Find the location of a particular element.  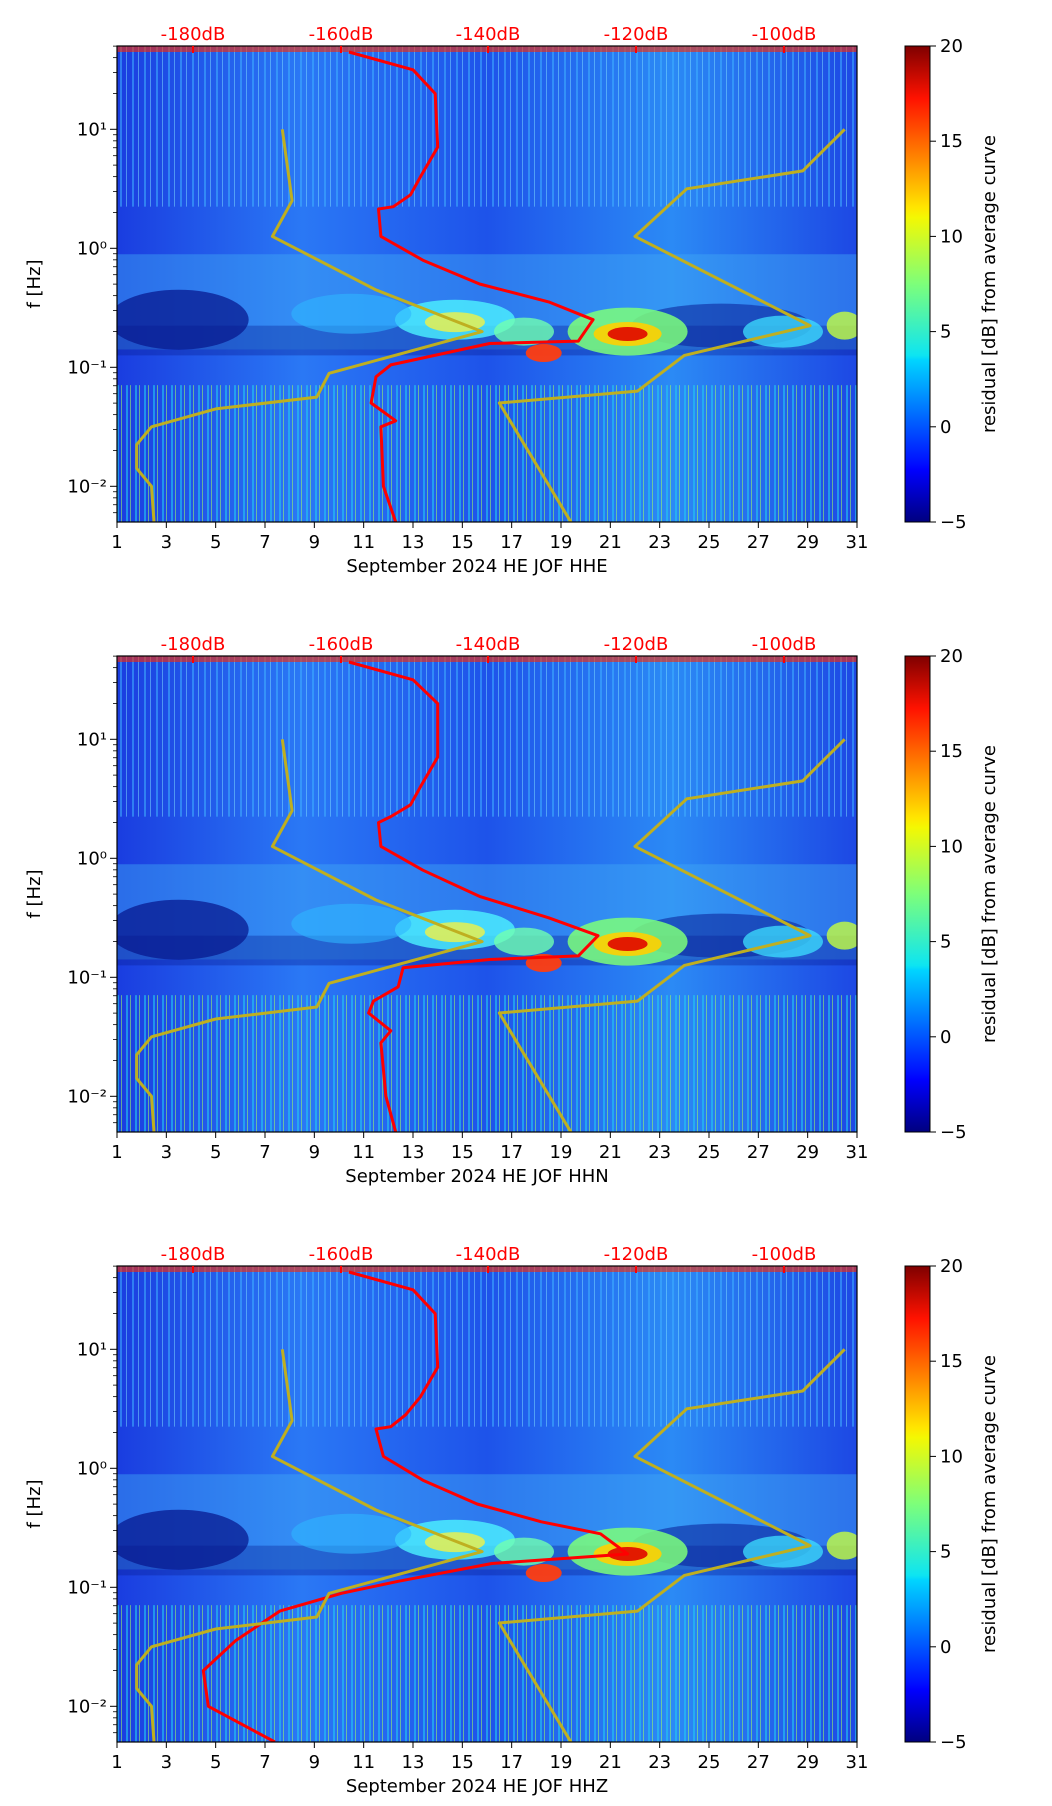

x-tick-label: 31 is located at coordinates (857, 1762).